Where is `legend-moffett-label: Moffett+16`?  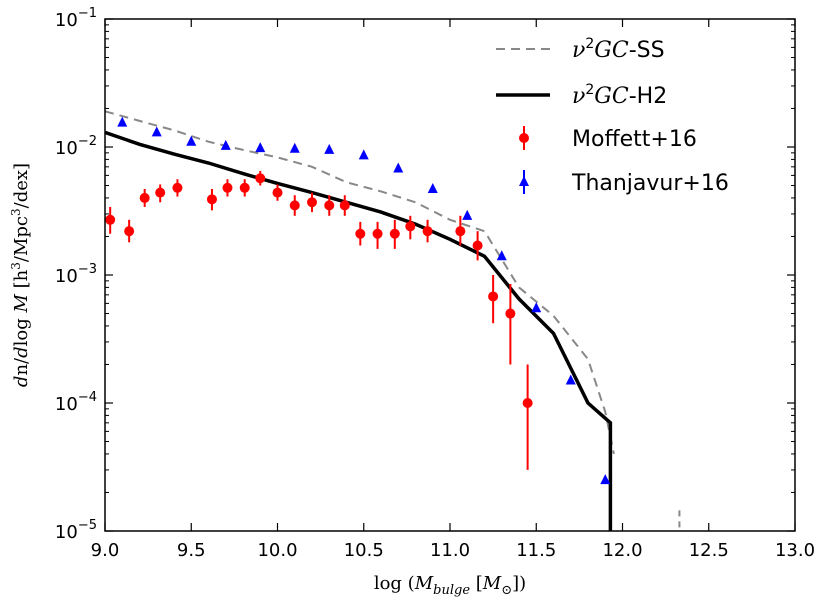
legend-moffett-label: Moffett+16 is located at coordinates (634, 139).